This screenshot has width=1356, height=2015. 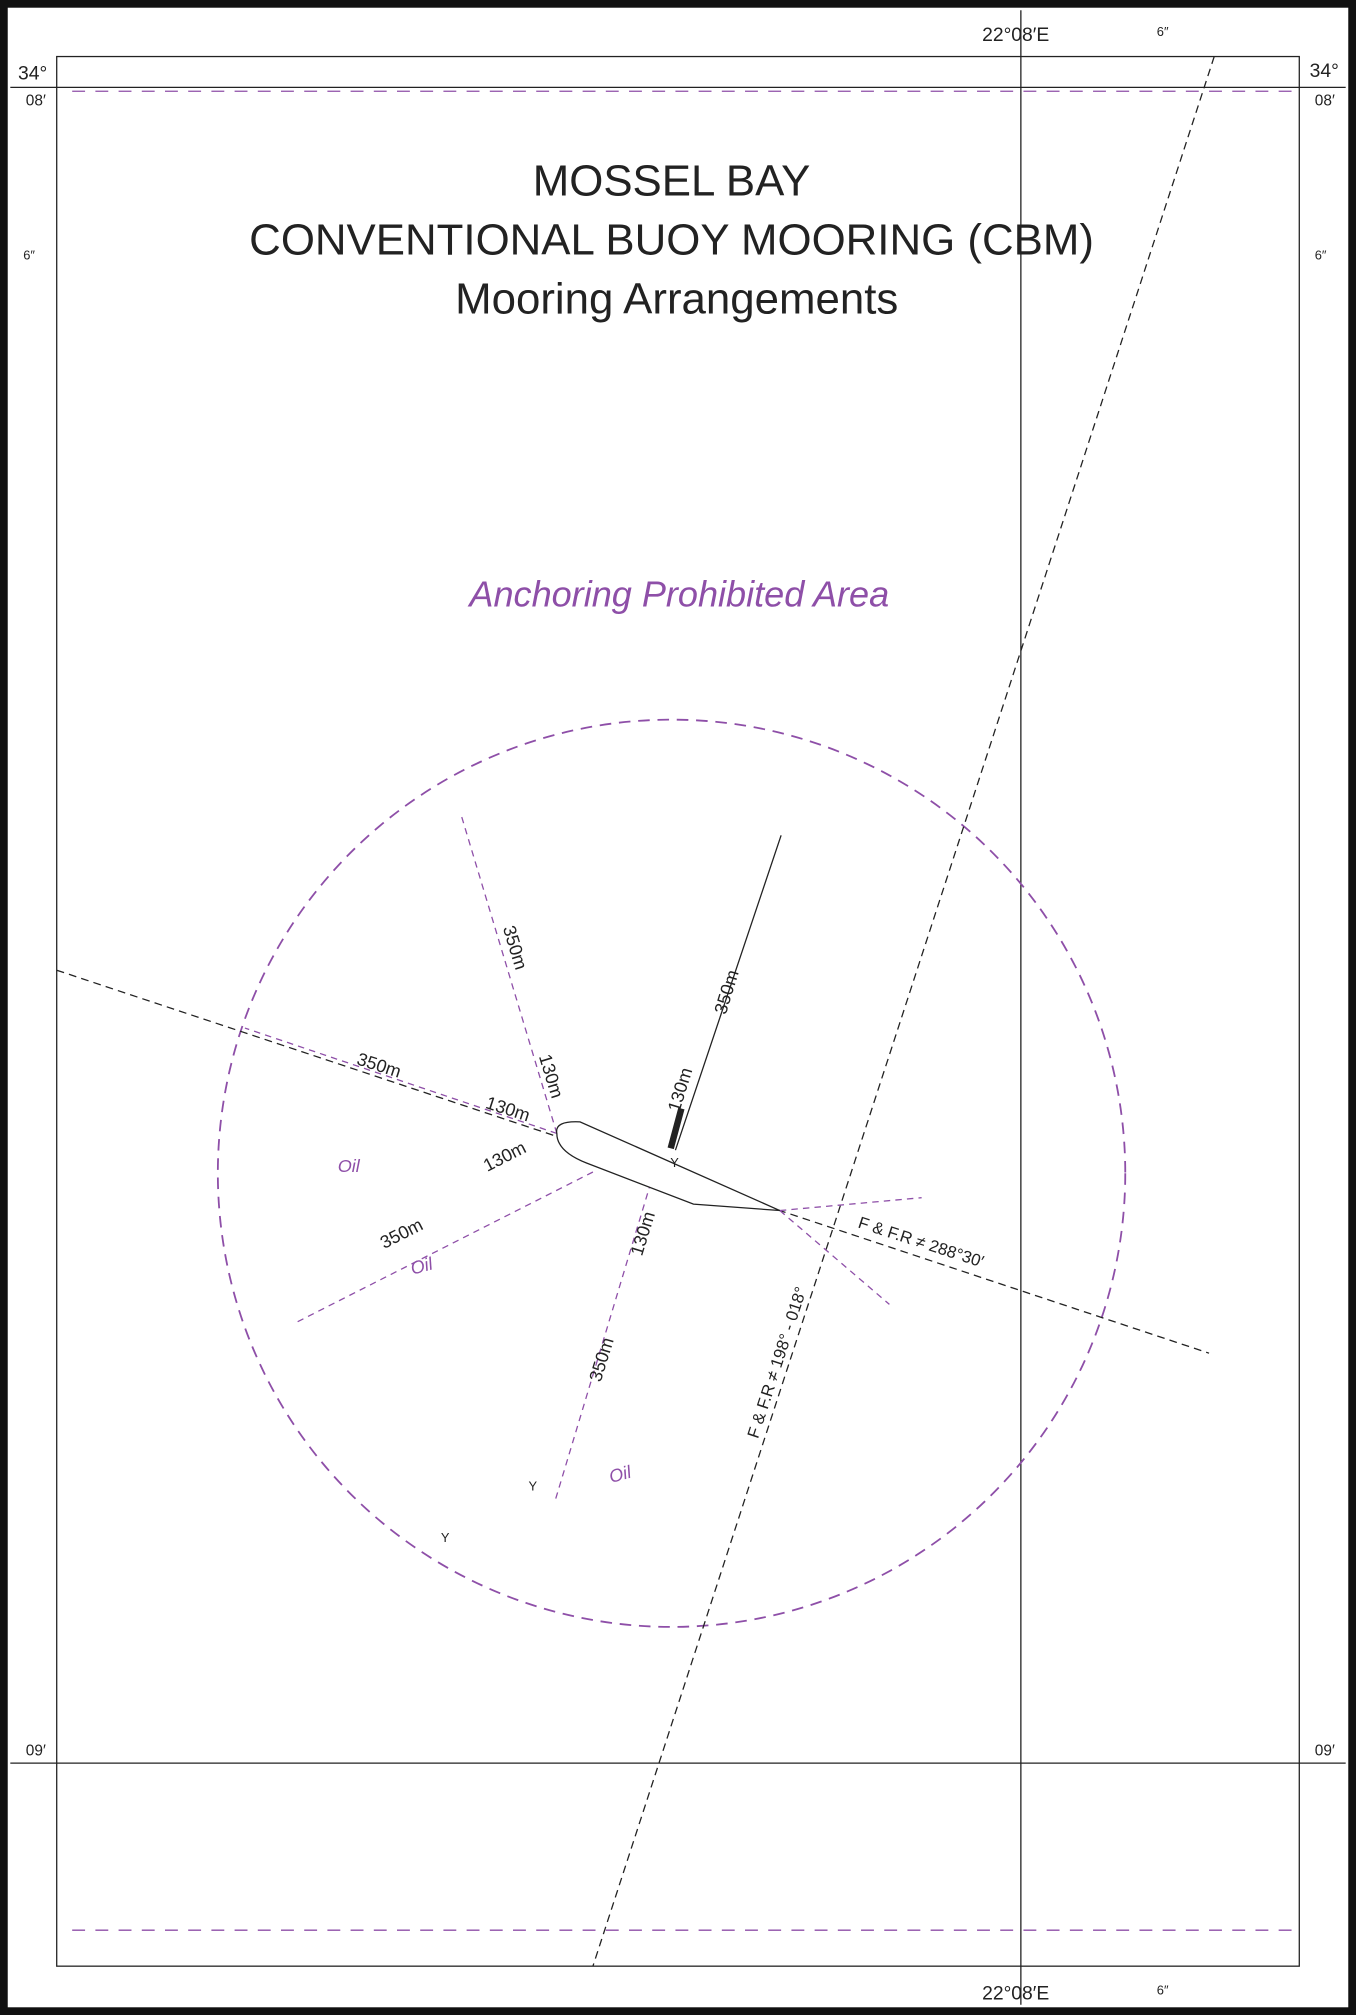 I want to click on hose-line, so click(x=728, y=993).